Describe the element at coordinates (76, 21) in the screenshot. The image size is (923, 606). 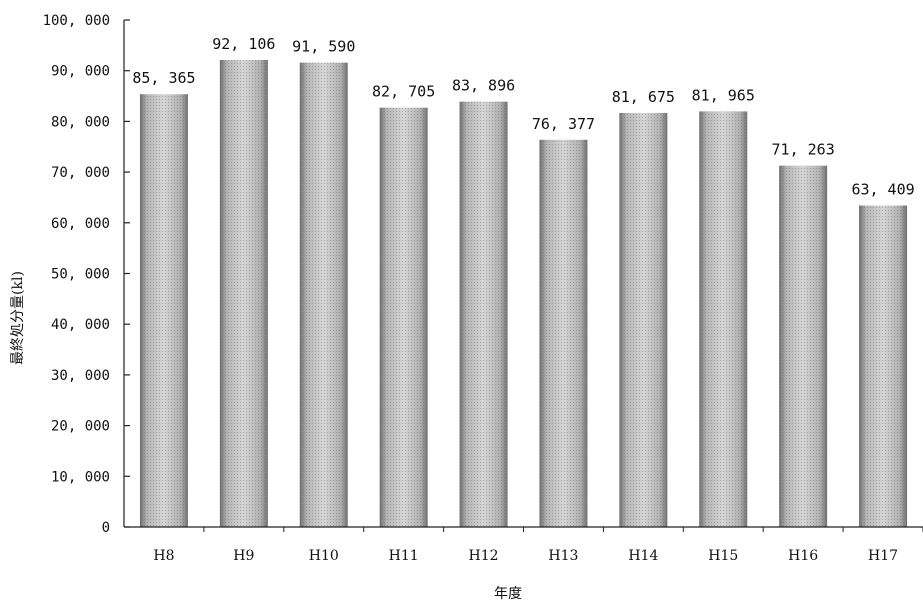
I see `y-tick-label: 100, 000` at that location.